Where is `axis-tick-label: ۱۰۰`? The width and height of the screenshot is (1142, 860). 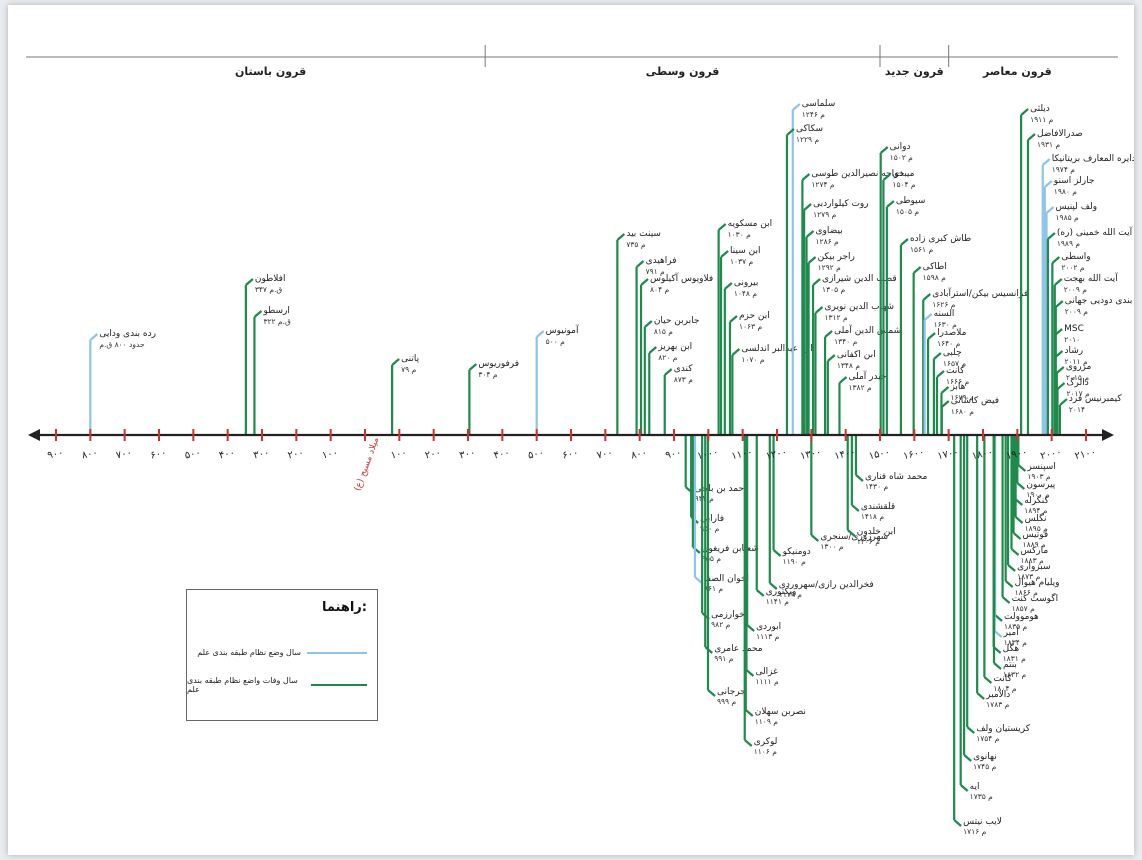
axis-tick-label: ۱۰۰ is located at coordinates (399, 454).